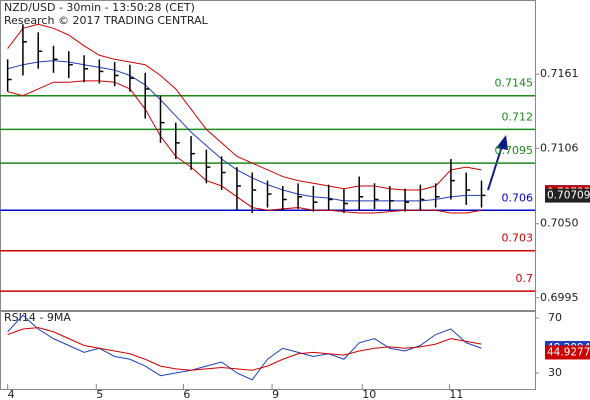  What do you see at coordinates (106, 20) in the screenshot?
I see `chart-subtitle: Research © 2017 TRADING CENTRAL` at bounding box center [106, 20].